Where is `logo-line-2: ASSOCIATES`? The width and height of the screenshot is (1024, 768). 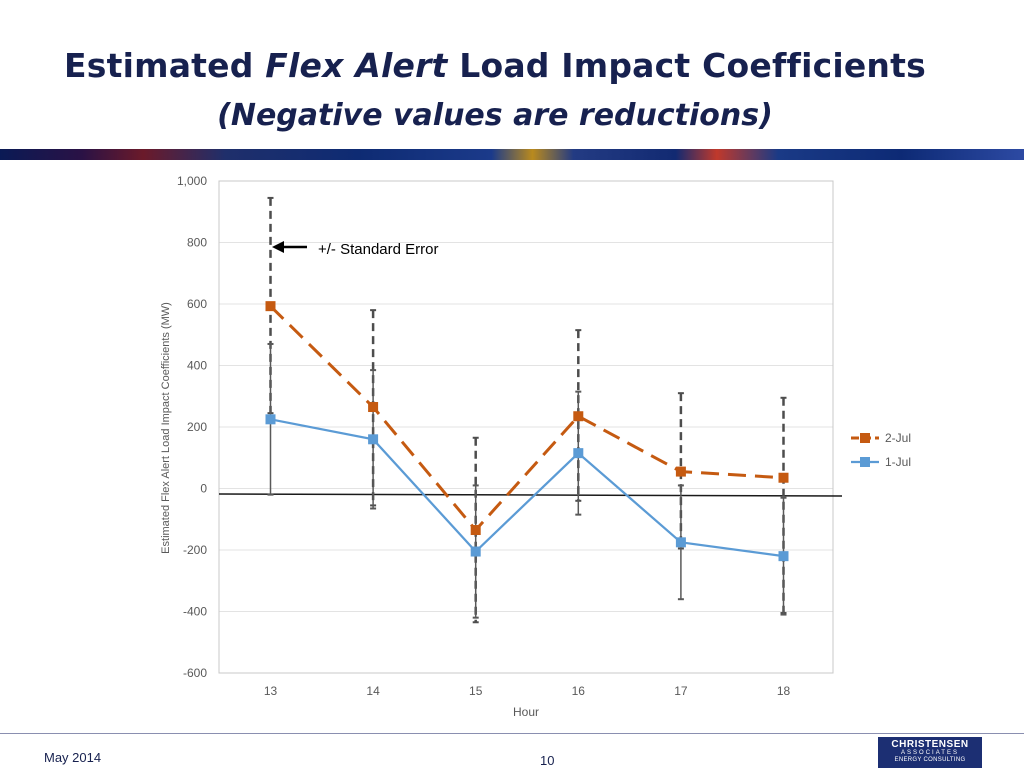
logo-line-2: ASSOCIATES is located at coordinates (930, 753).